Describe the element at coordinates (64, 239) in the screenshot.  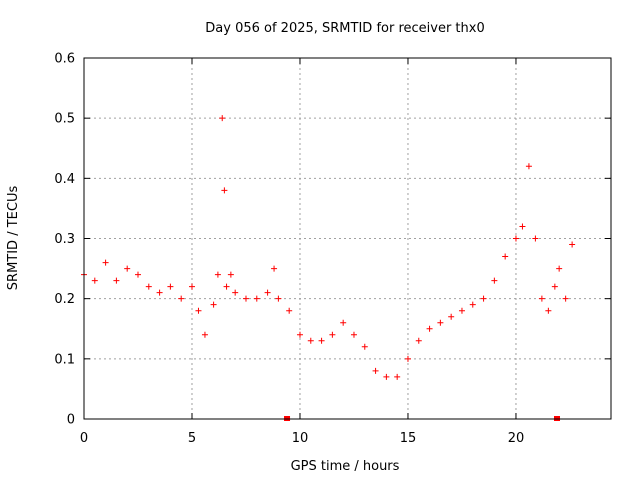
I see `y-tick-label: 0.3` at that location.